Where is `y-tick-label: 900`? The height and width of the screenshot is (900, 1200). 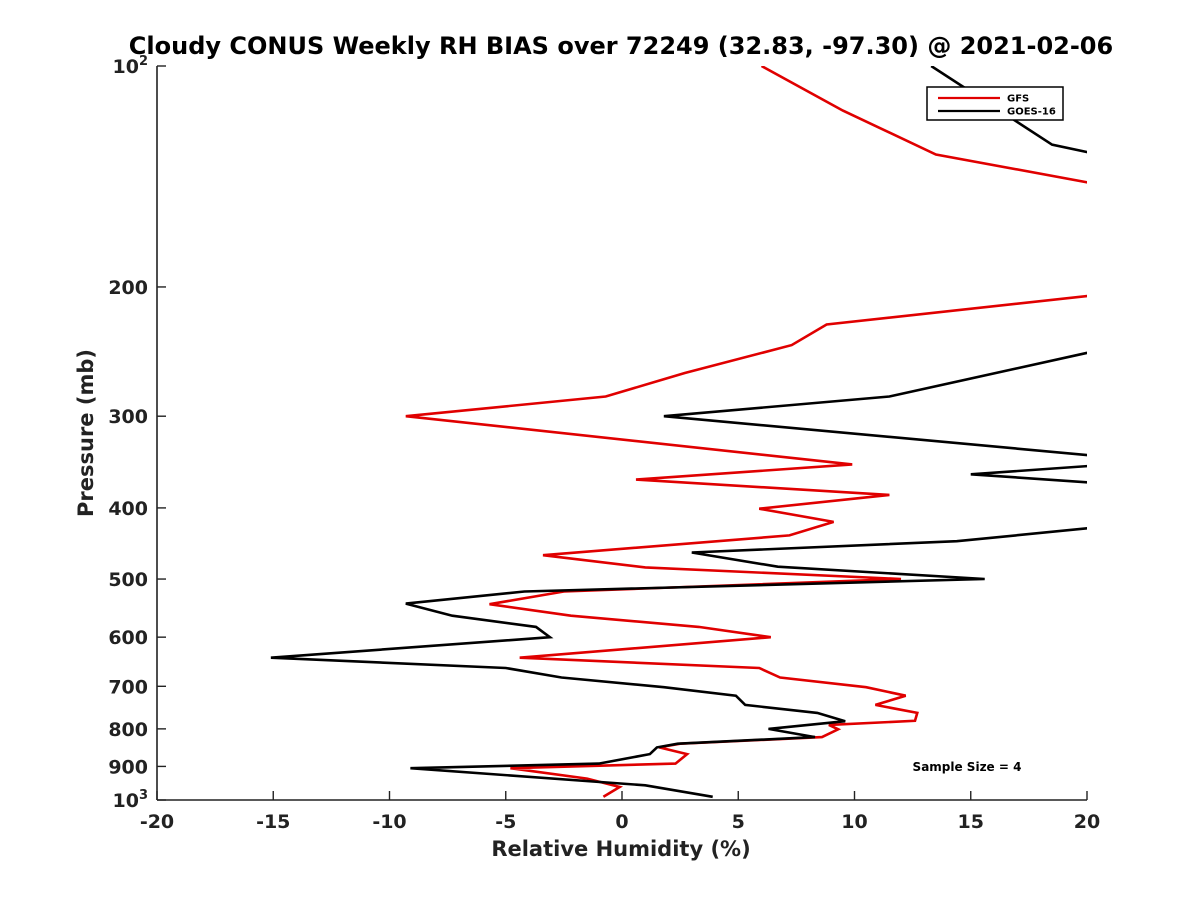 y-tick-label: 900 is located at coordinates (128, 767).